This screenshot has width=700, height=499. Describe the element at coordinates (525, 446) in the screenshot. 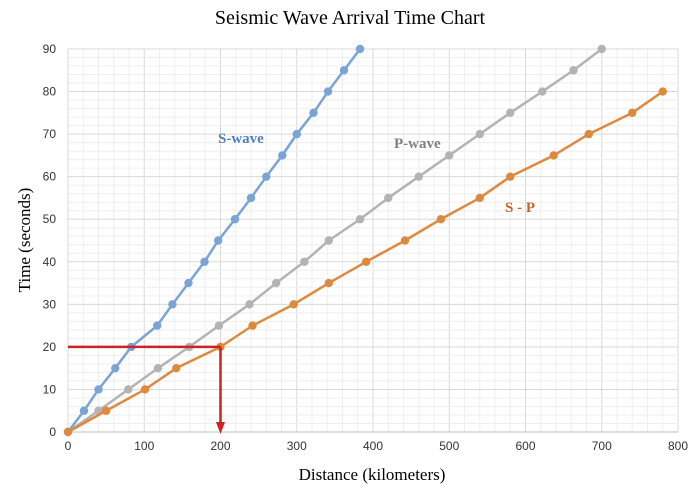

I see `x-tick-label: 600` at that location.